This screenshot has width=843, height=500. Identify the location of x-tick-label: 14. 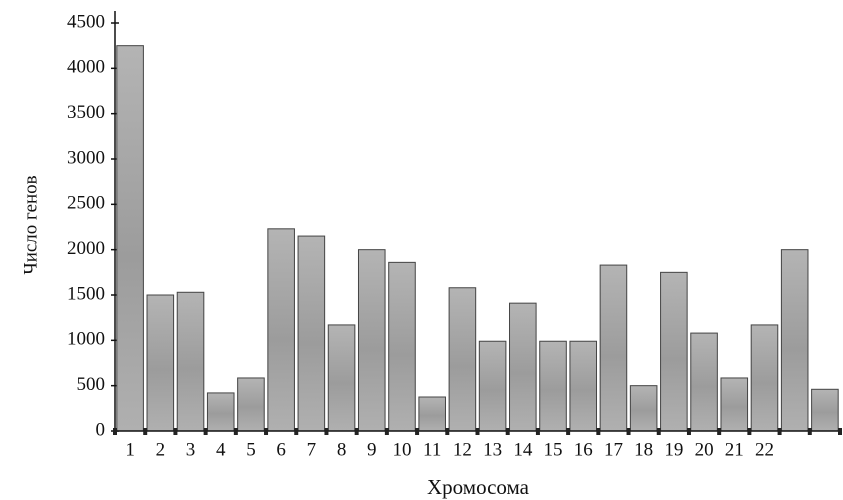
(523, 449).